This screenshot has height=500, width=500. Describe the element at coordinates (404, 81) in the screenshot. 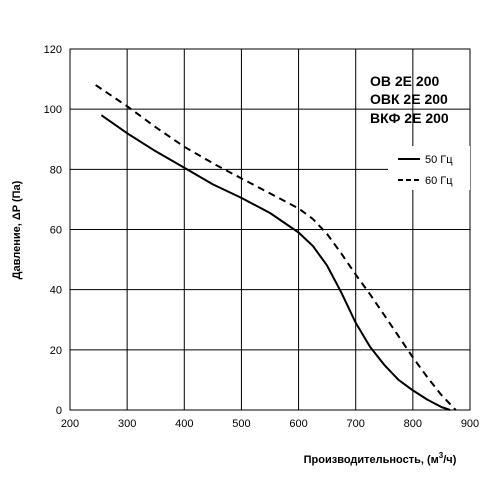

I see `model-label-1: ОВ 2Е 200` at that location.